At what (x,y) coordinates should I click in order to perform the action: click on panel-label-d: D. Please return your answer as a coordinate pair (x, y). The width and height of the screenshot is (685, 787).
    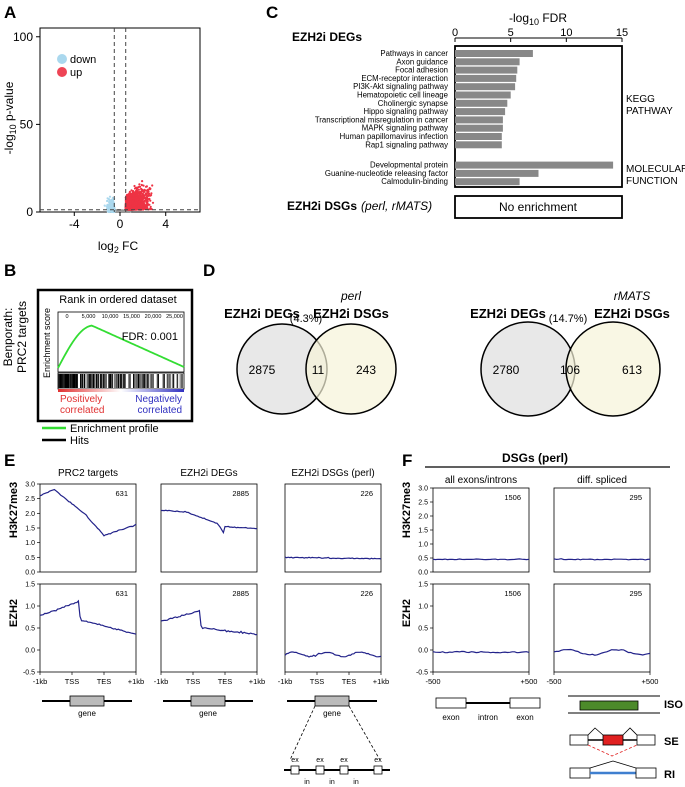
    Looking at the image, I should click on (209, 270).